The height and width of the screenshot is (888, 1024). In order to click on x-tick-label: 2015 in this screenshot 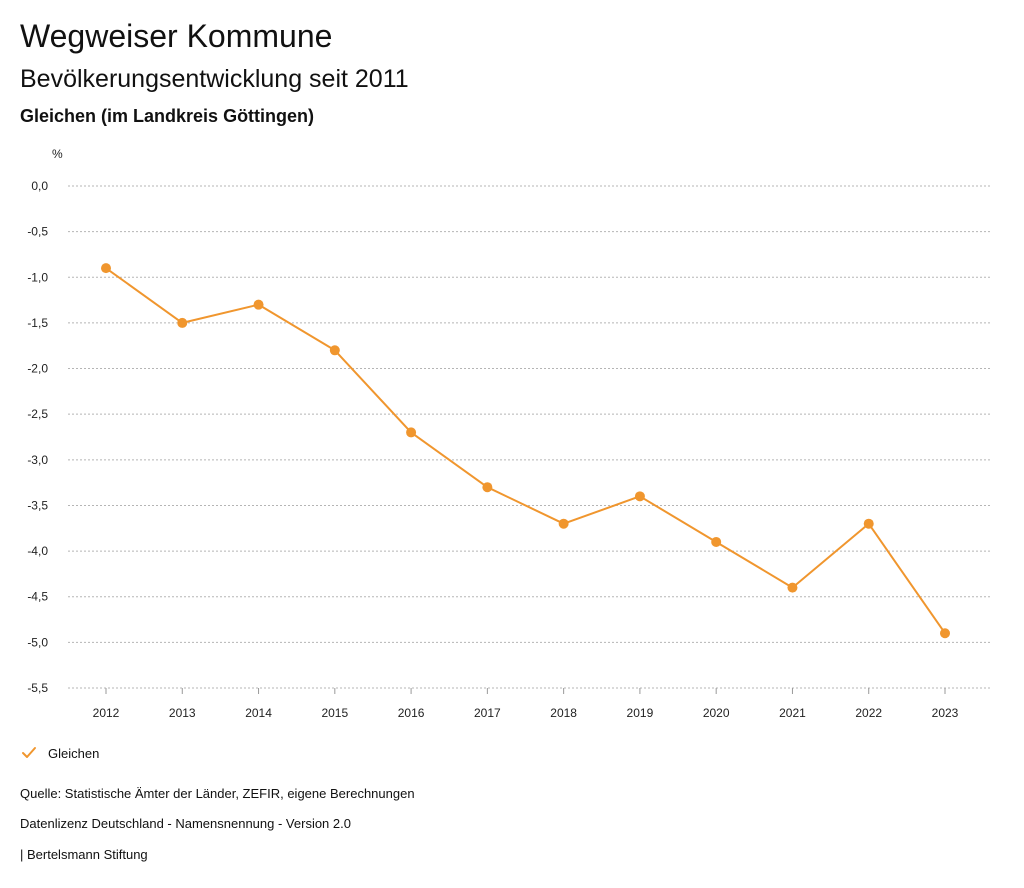, I will do `click(334, 713)`.